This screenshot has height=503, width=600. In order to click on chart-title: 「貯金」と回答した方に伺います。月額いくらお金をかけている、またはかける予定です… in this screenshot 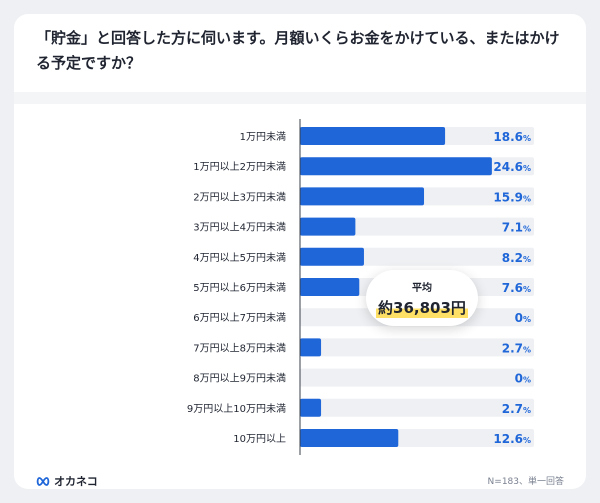, I will do `click(298, 50)`.